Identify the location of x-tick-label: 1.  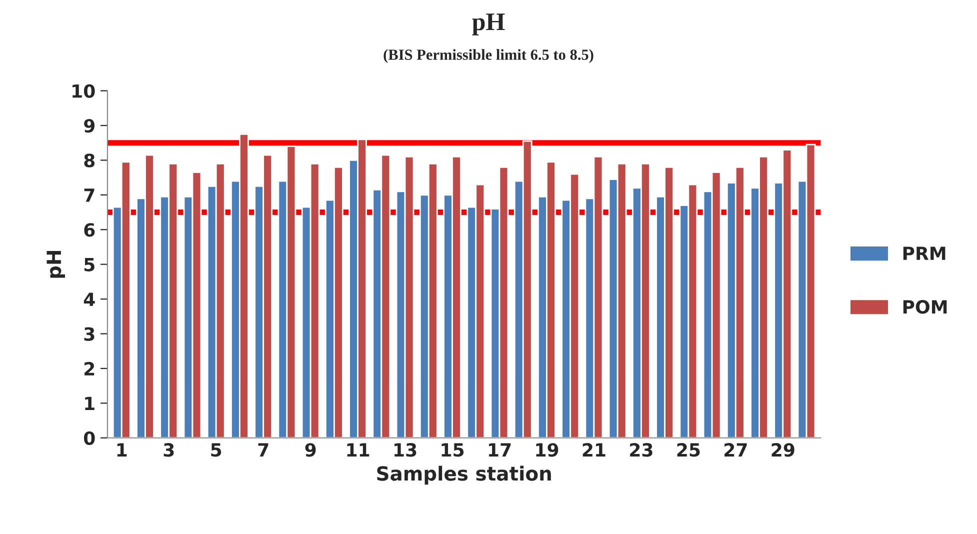
(122, 449).